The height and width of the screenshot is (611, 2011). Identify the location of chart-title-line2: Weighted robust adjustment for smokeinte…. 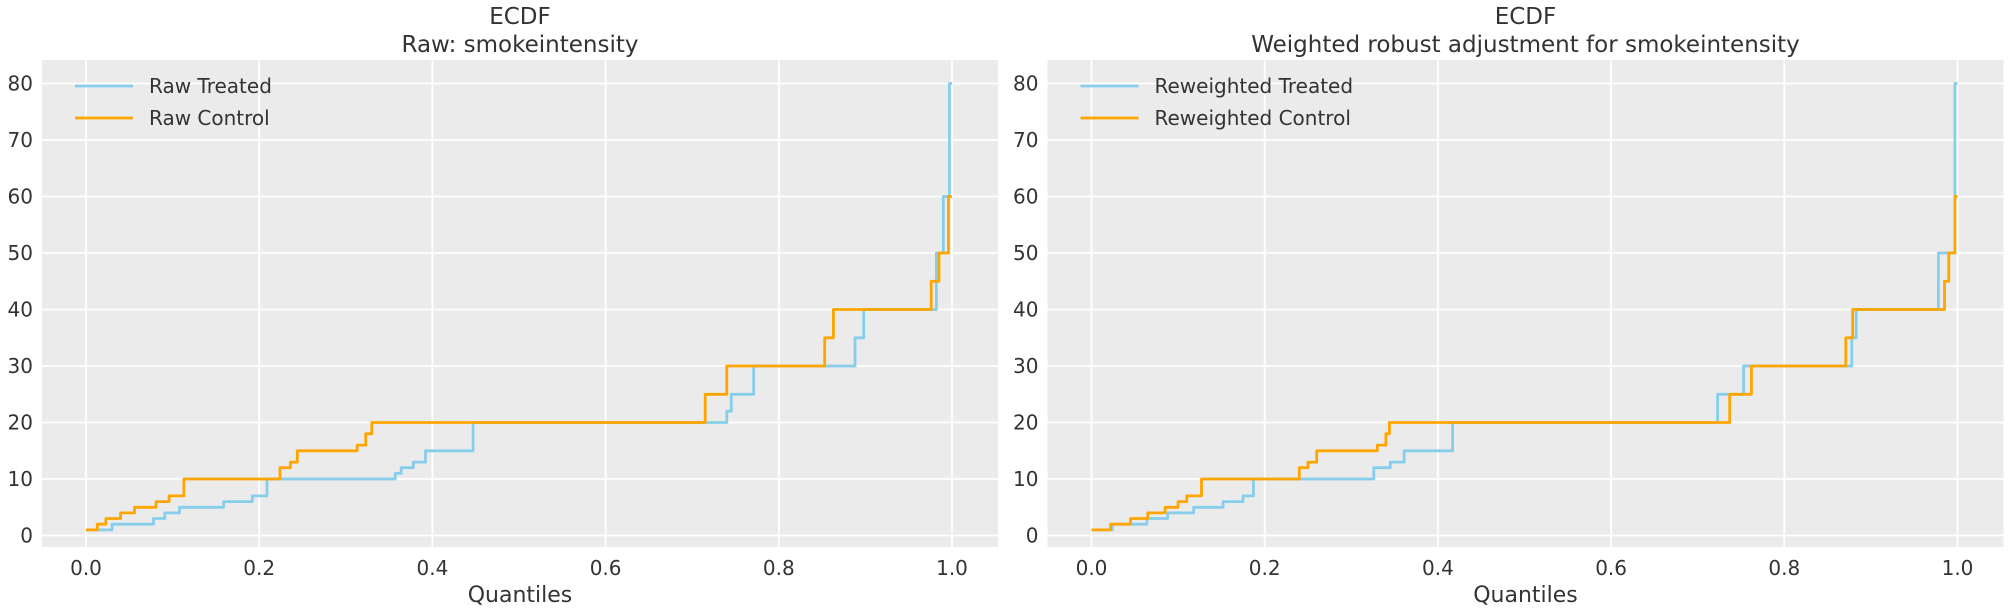
(1525, 45).